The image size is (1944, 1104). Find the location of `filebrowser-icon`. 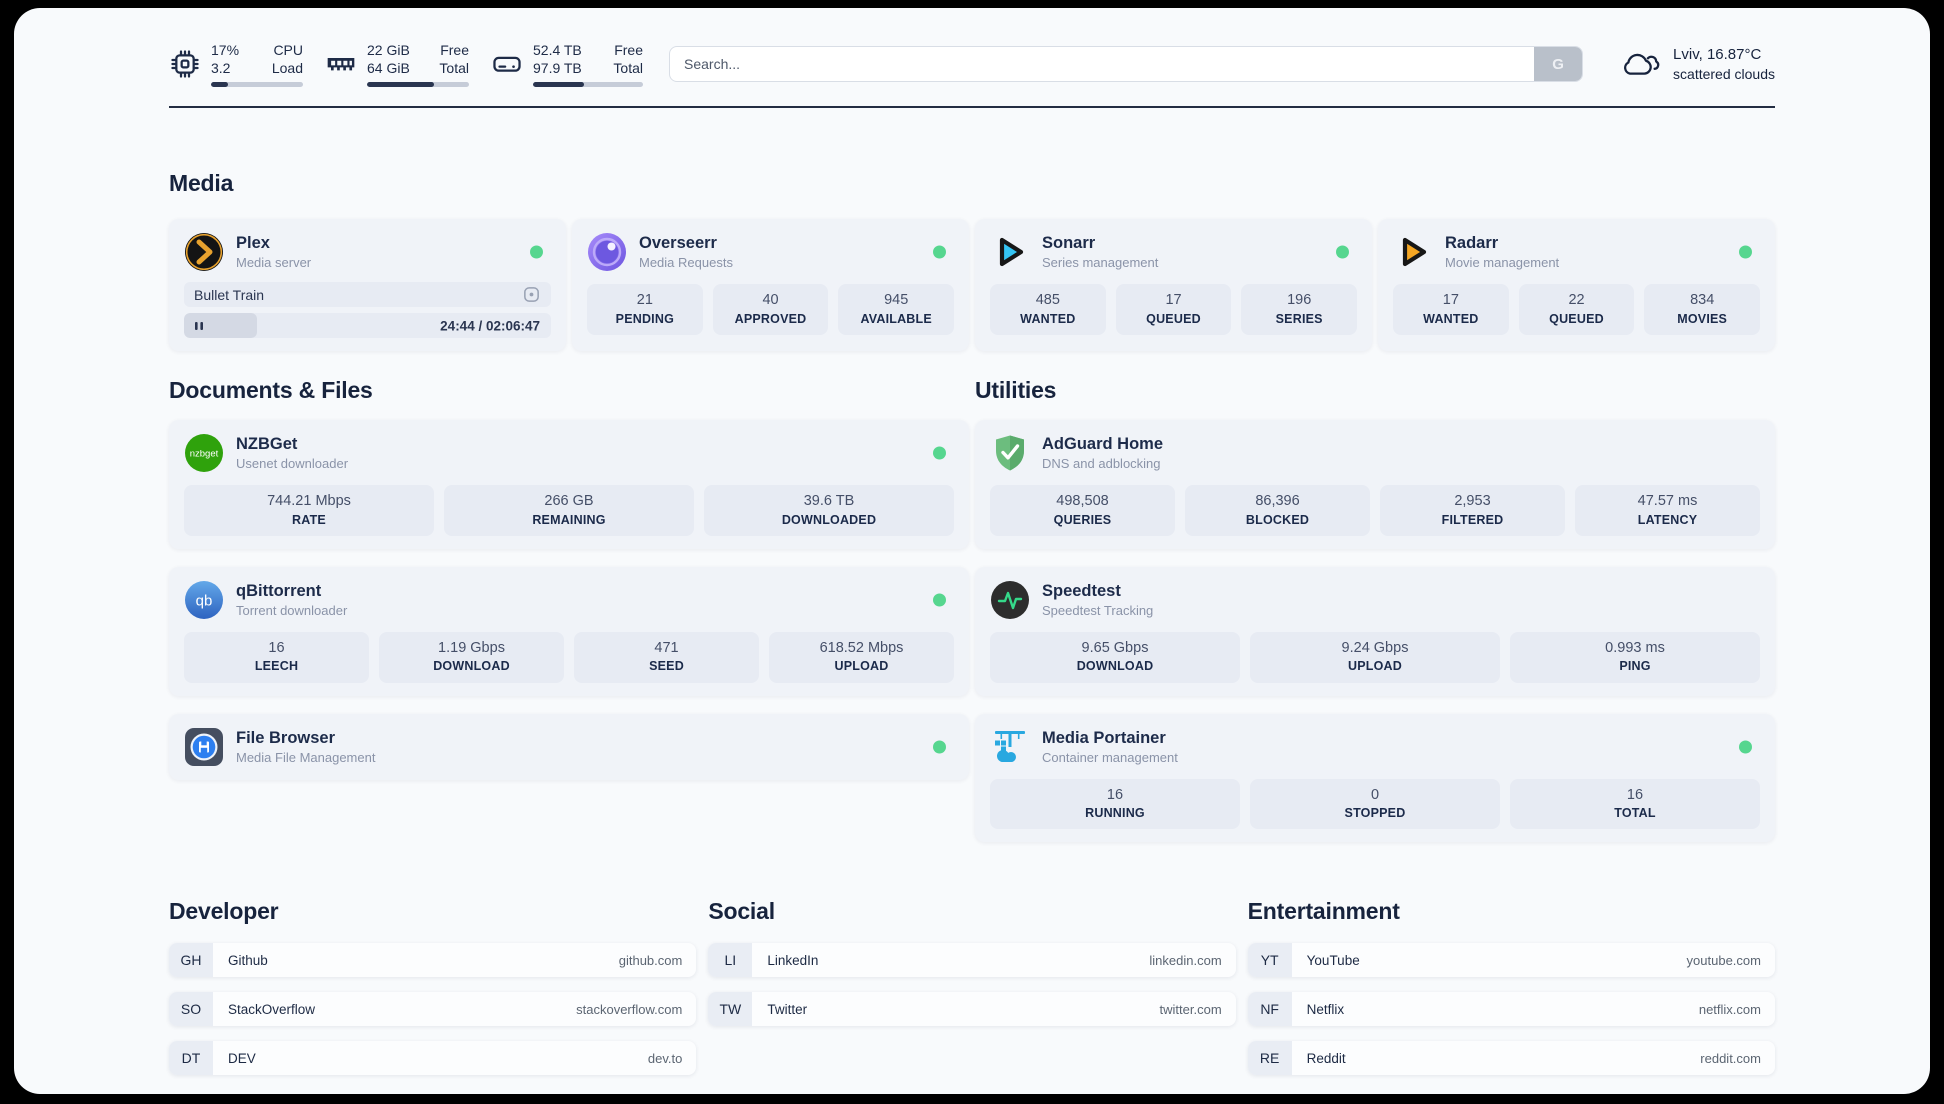

filebrowser-icon is located at coordinates (204, 746).